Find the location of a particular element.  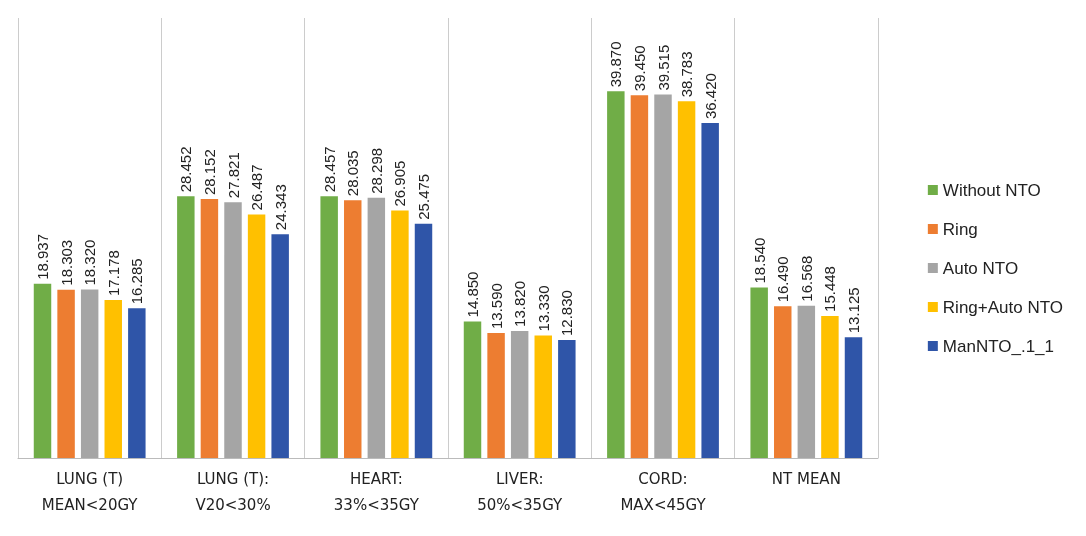

data-label: 17.178 is located at coordinates (113, 273).